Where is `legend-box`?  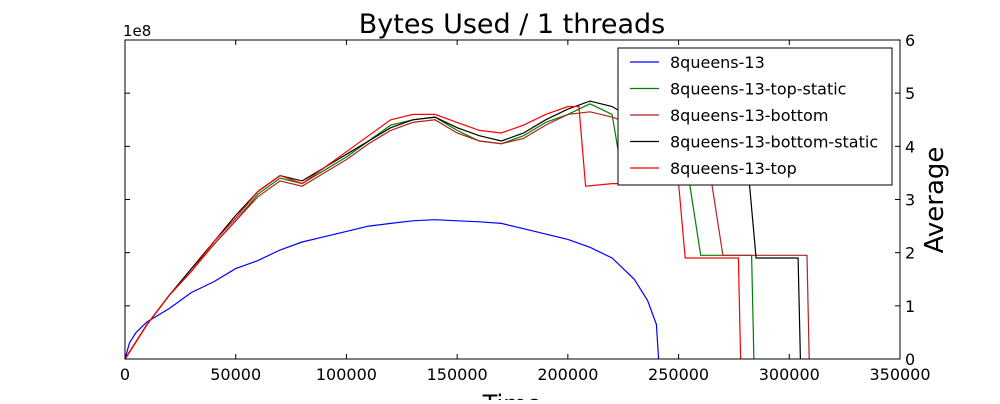
legend-box is located at coordinates (755, 116).